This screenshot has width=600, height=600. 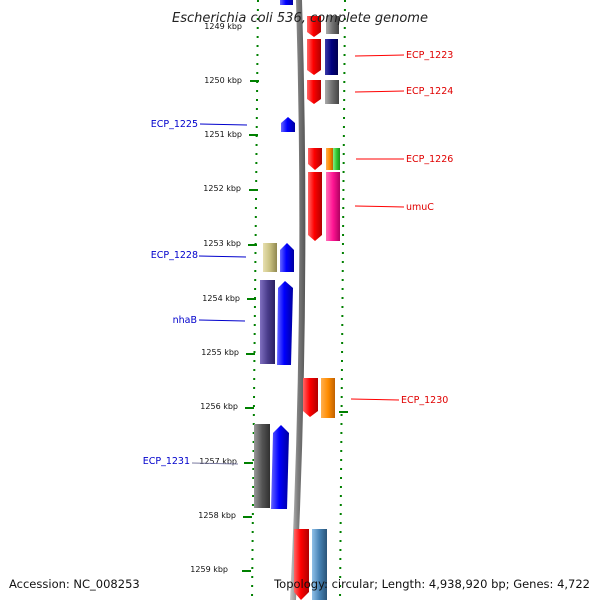 What do you see at coordinates (329, 159) in the screenshot?
I see `gene-ecp-1226-cog-a` at bounding box center [329, 159].